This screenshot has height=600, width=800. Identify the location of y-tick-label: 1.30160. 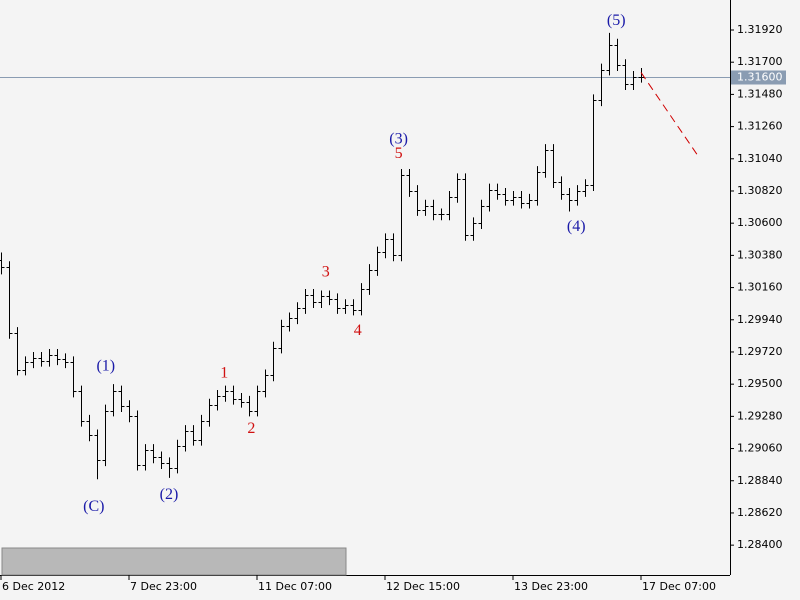
(760, 287).